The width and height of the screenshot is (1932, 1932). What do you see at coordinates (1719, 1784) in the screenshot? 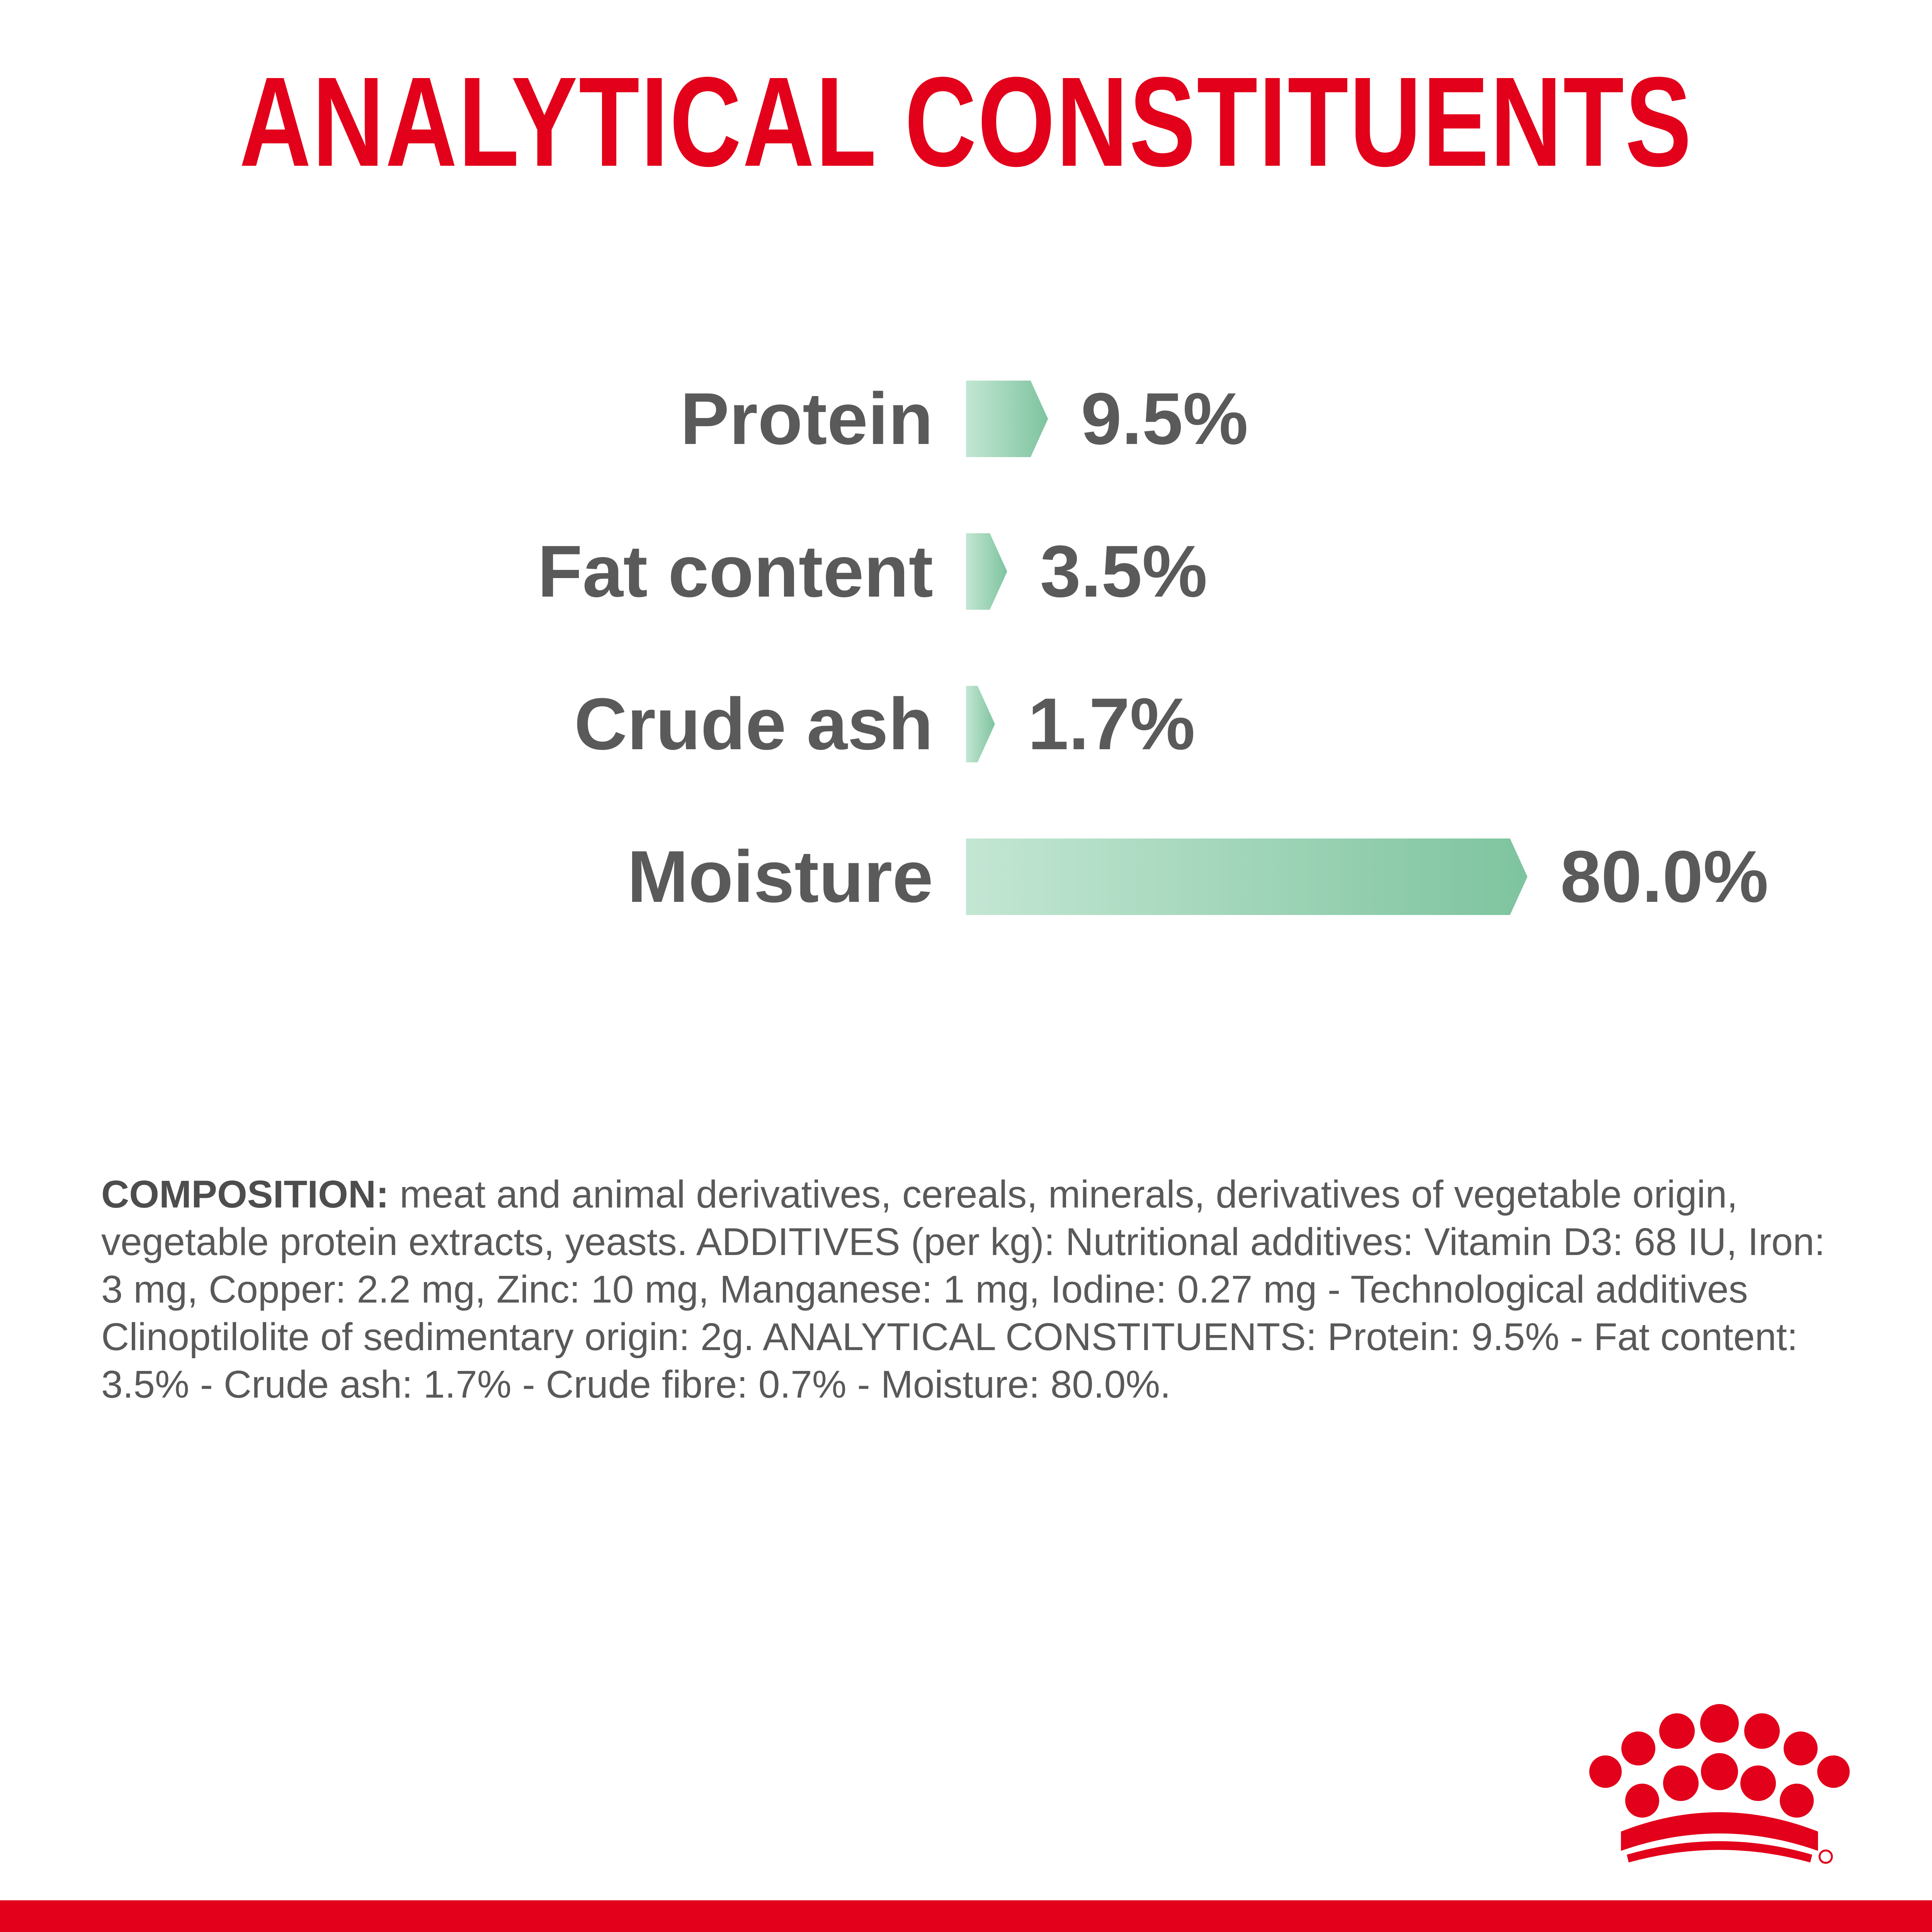
I see `crown-logo` at bounding box center [1719, 1784].